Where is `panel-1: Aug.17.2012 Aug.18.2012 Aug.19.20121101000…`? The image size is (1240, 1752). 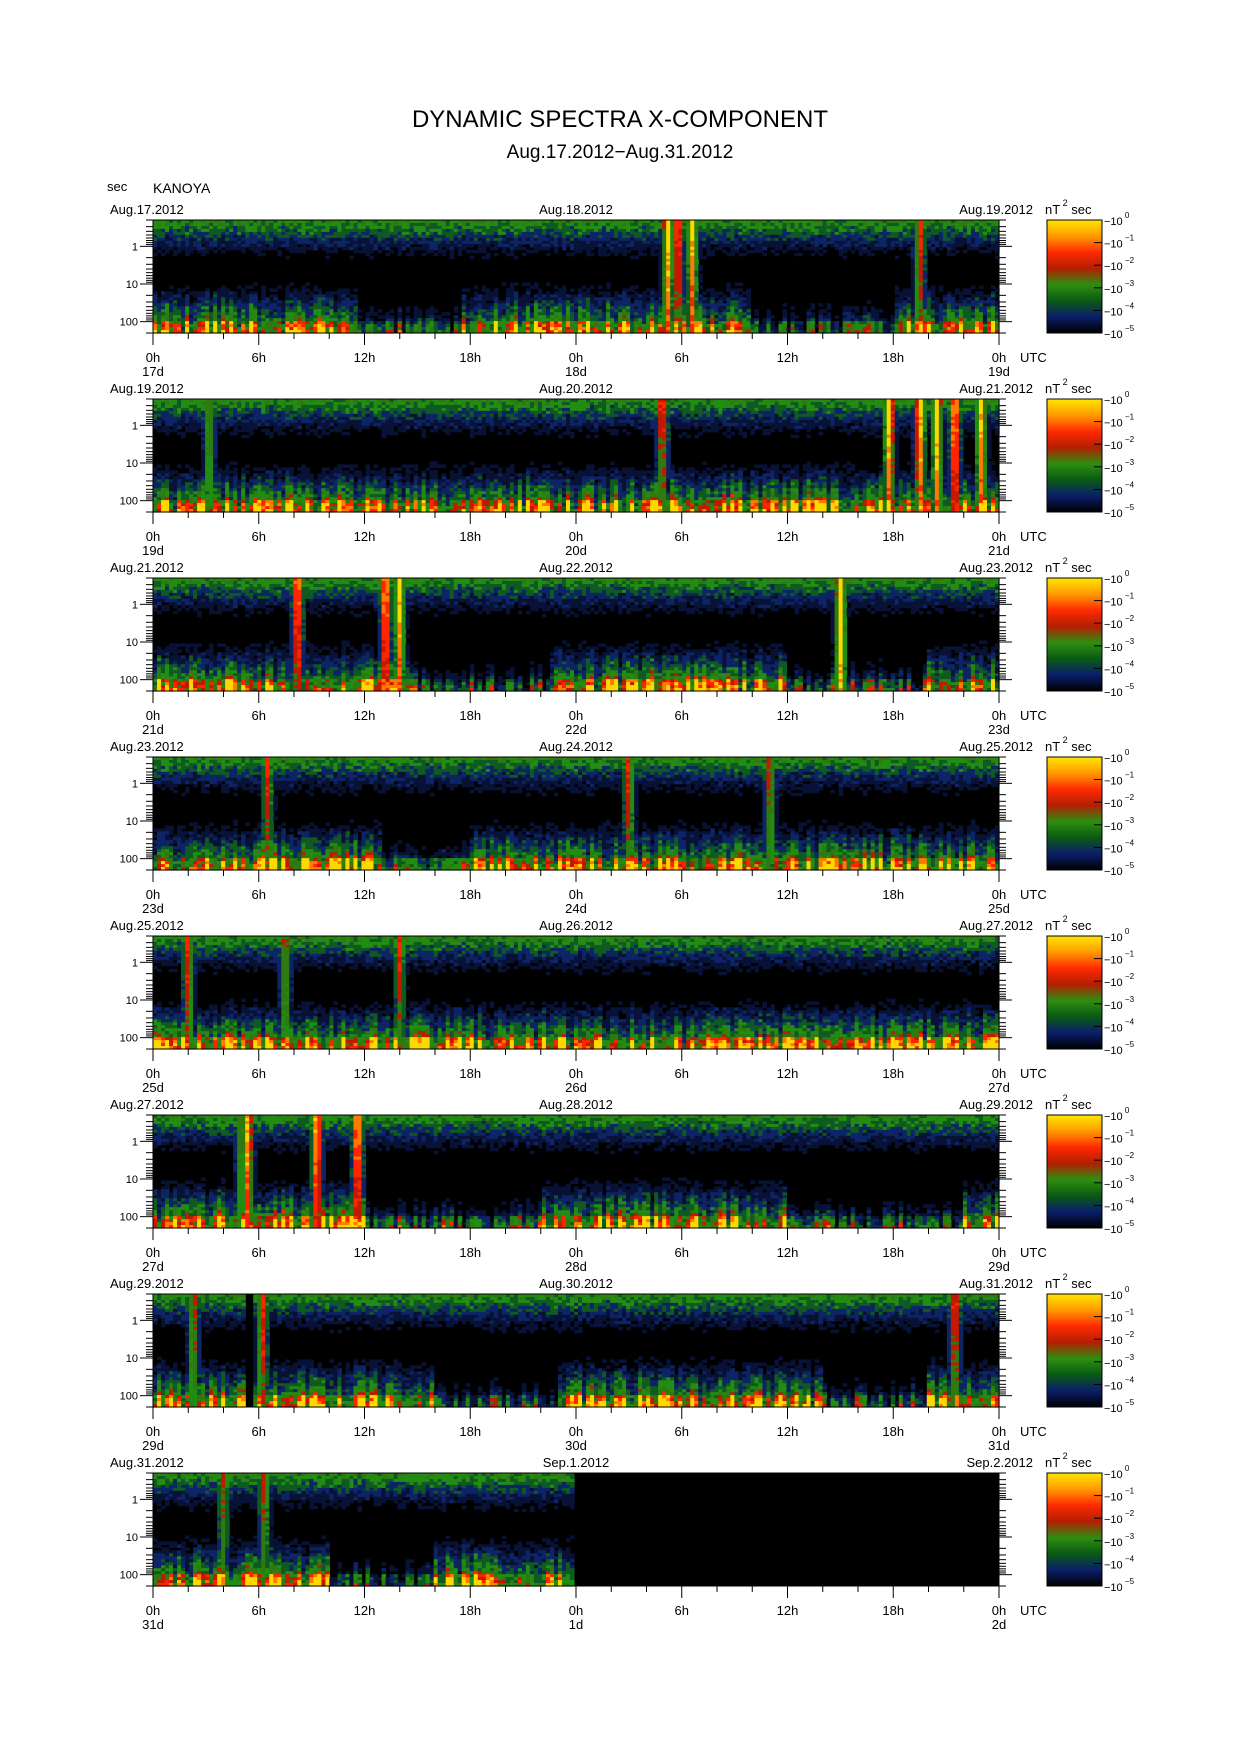 panel-1: Aug.17.2012 Aug.18.2012 Aug.19.20121101000… is located at coordinates (622, 288).